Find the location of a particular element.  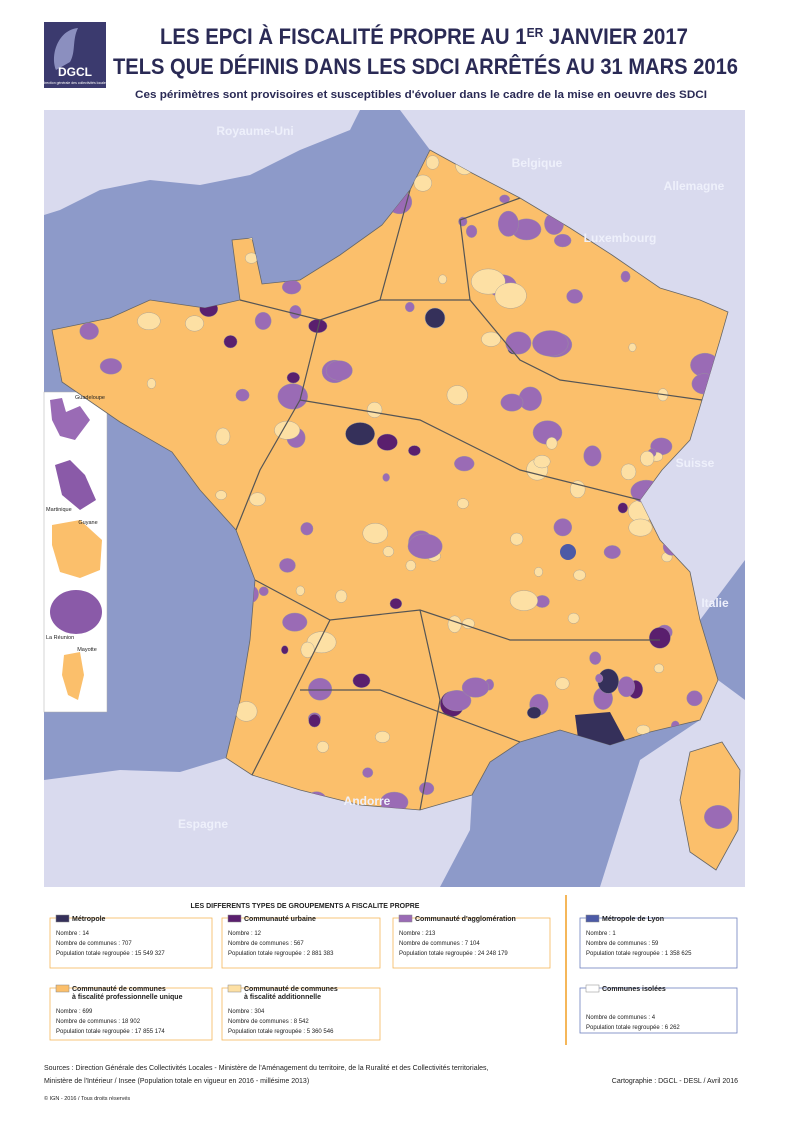

legend-line: Population totale regroupée : 6 262 is located at coordinates (633, 1028).